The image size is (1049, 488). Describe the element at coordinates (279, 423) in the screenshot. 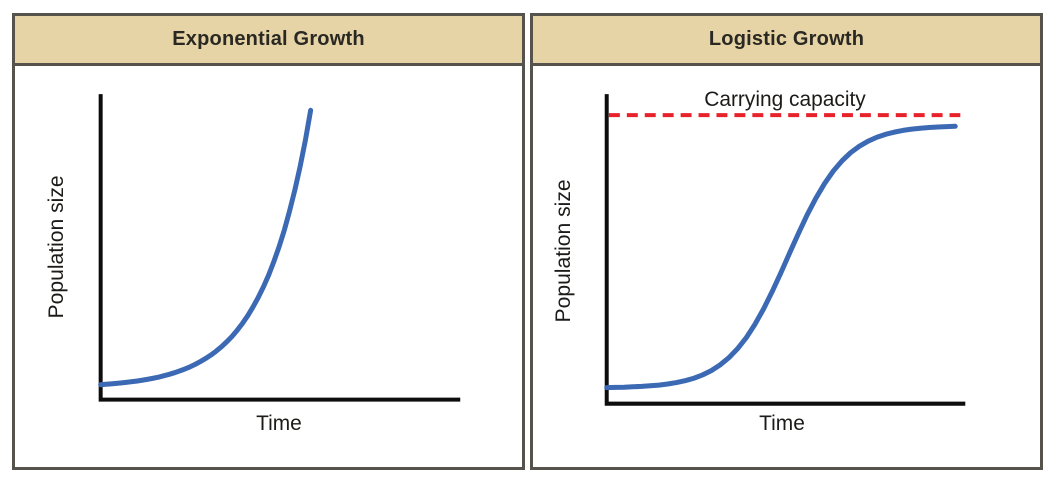

I see `x-axis-label-exponential: Time` at that location.